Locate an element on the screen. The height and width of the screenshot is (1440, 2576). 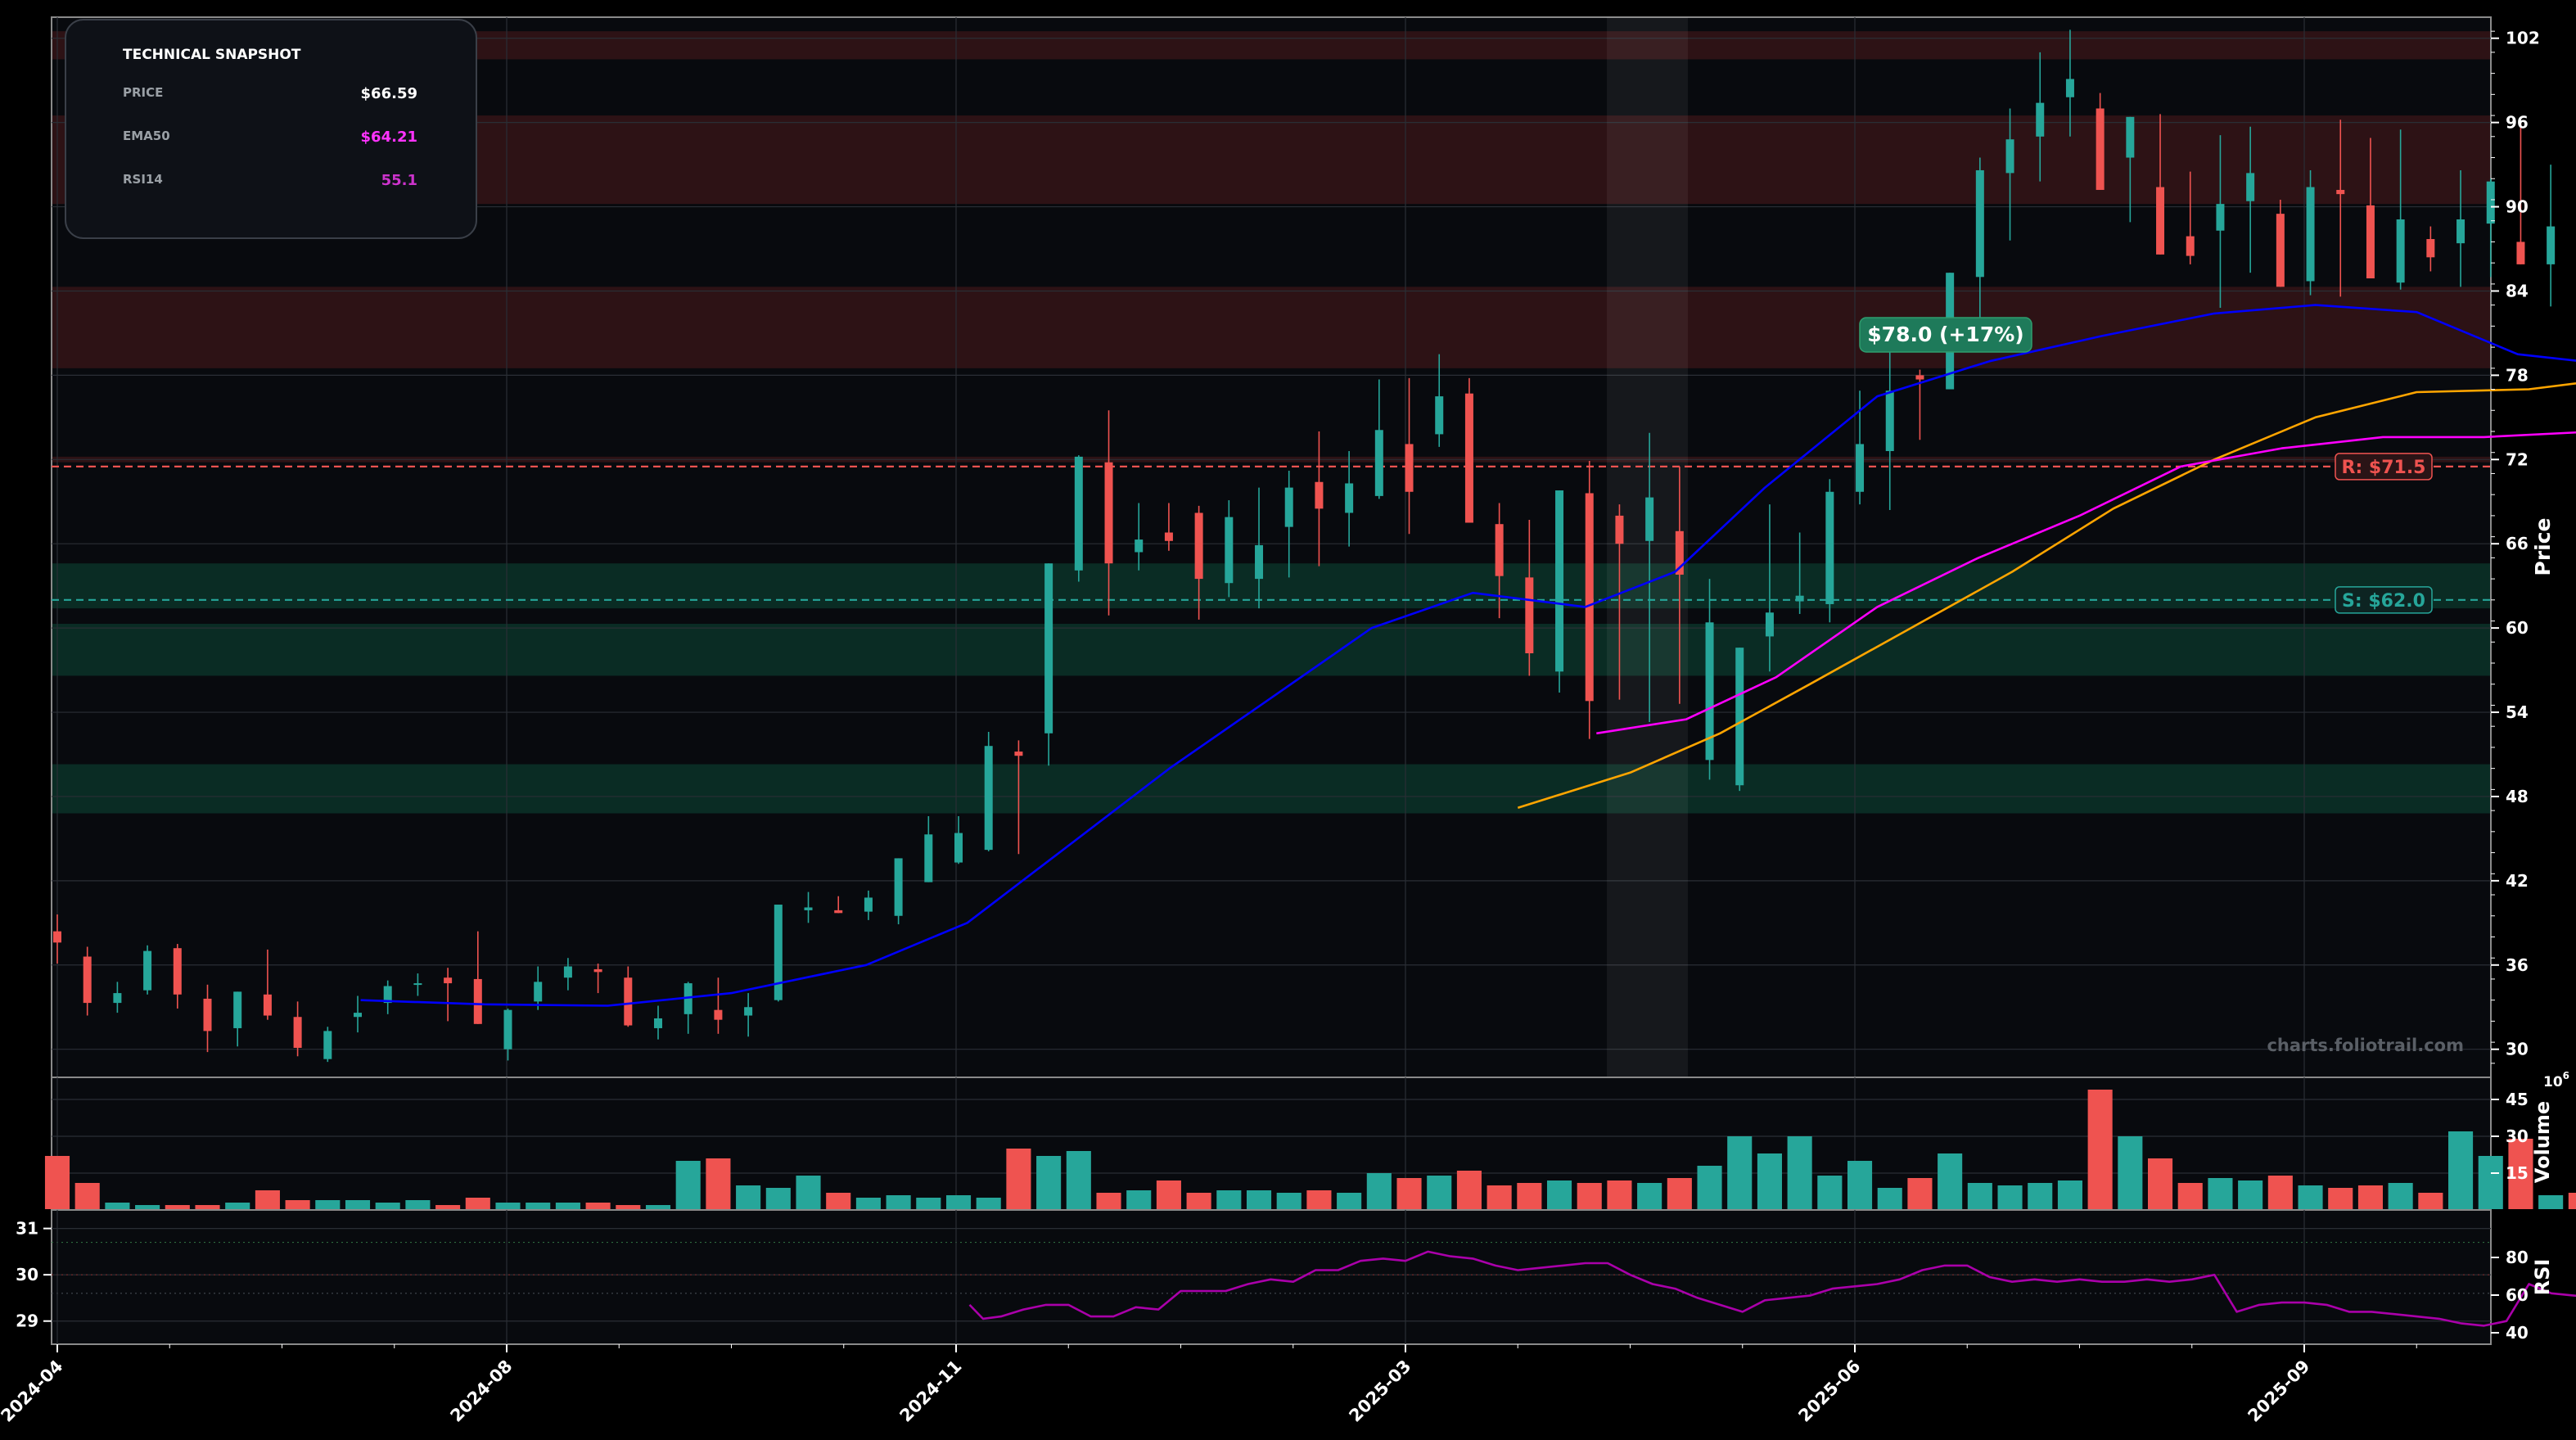
support-label-box is located at coordinates (2384, 600).